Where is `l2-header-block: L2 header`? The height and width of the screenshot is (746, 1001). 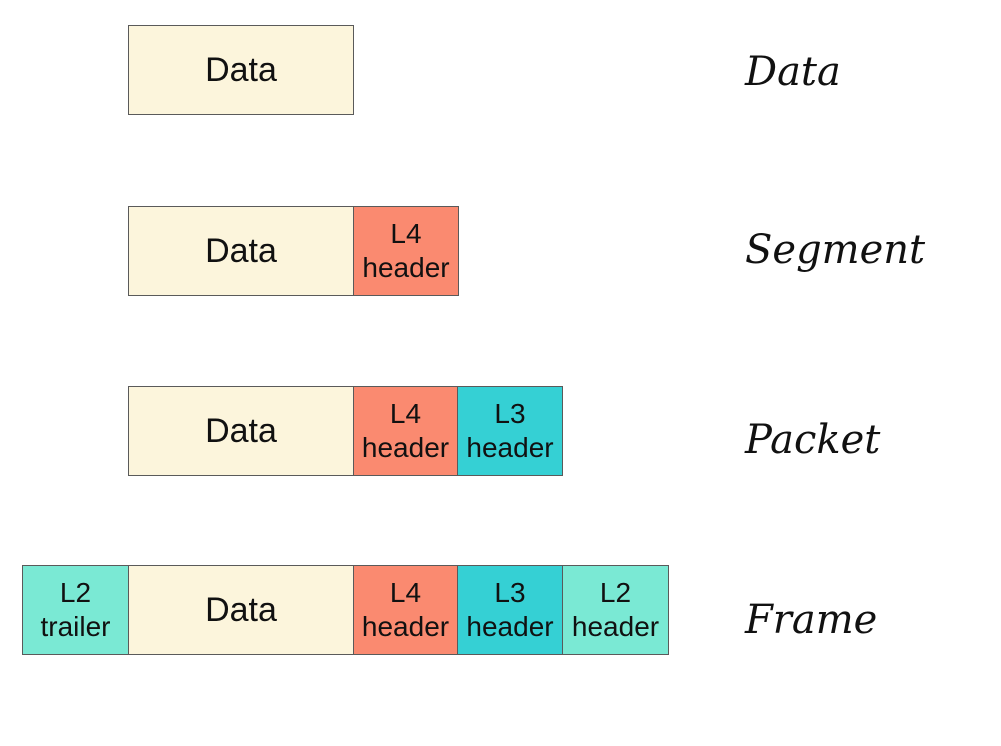 l2-header-block: L2 header is located at coordinates (615, 610).